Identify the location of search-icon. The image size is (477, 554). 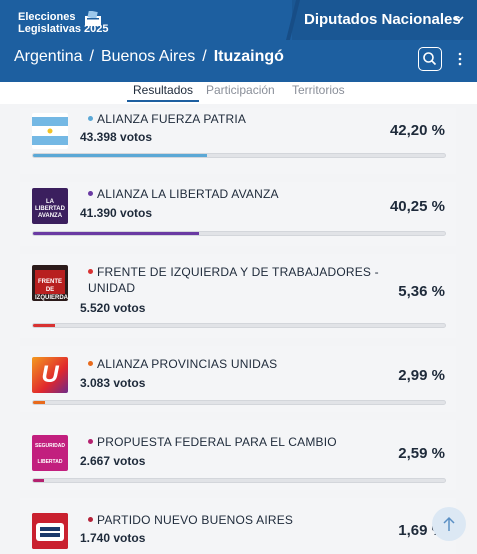
(430, 59).